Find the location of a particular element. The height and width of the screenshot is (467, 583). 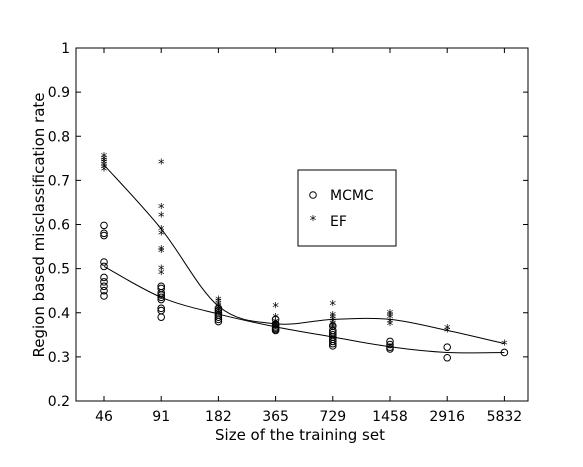

legend: MCMC * EF is located at coordinates (347, 208).